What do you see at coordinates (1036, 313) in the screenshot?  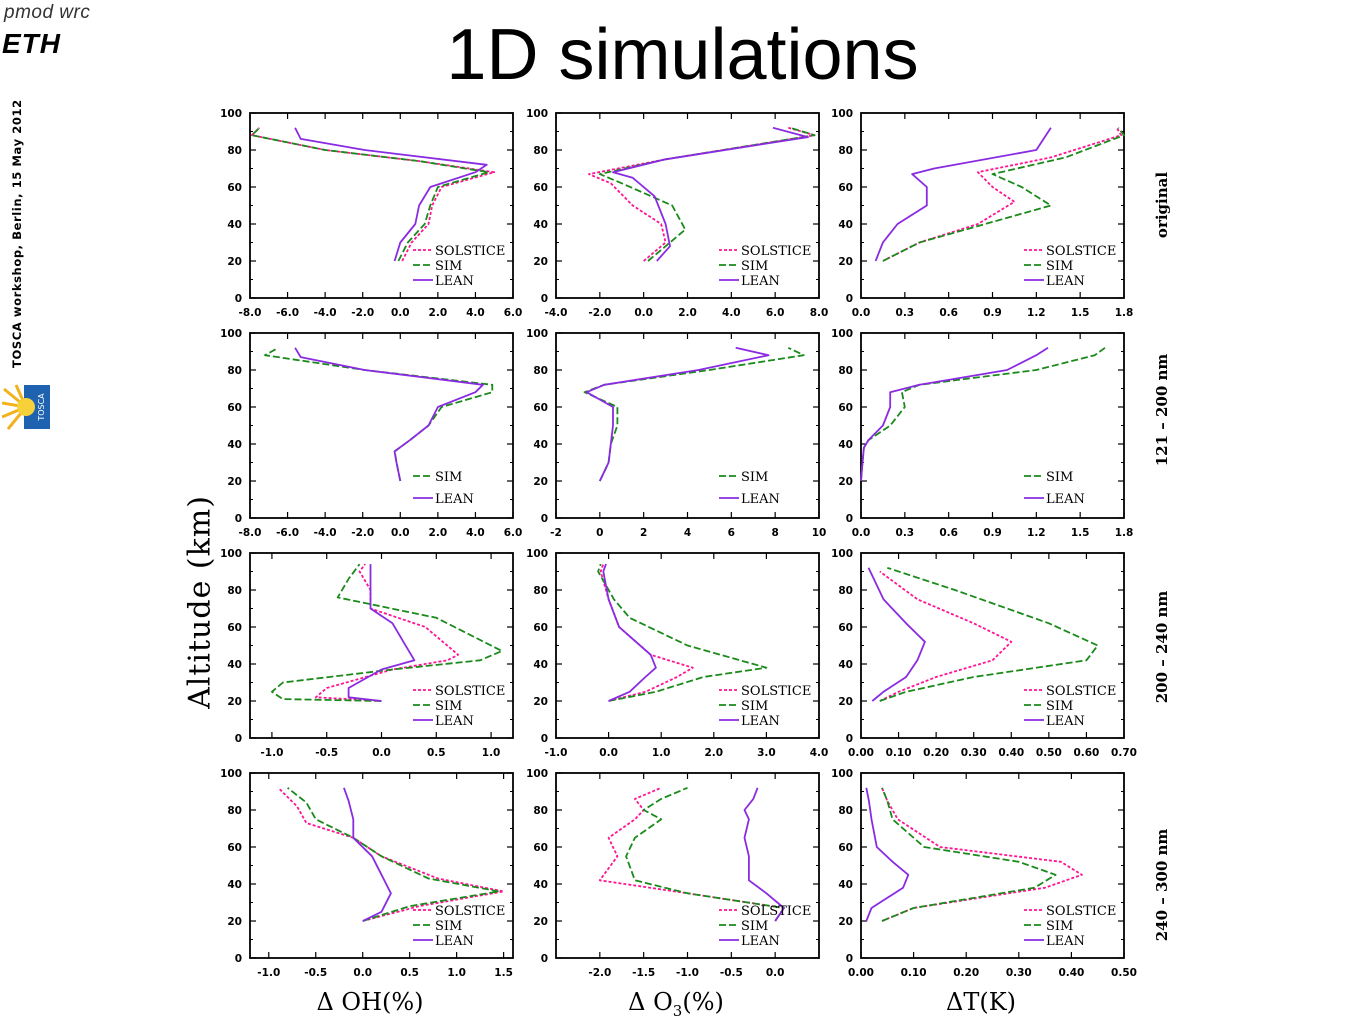 I see `x-tick-label: 1.2` at bounding box center [1036, 313].